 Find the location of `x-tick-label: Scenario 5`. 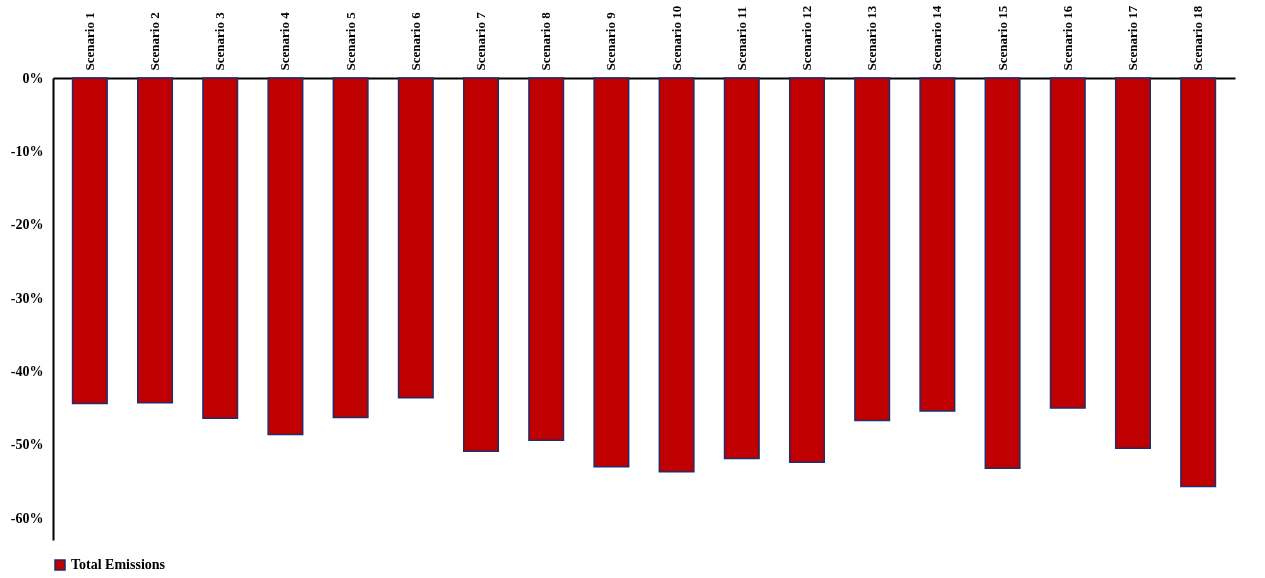

x-tick-label: Scenario 5 is located at coordinates (350, 41).